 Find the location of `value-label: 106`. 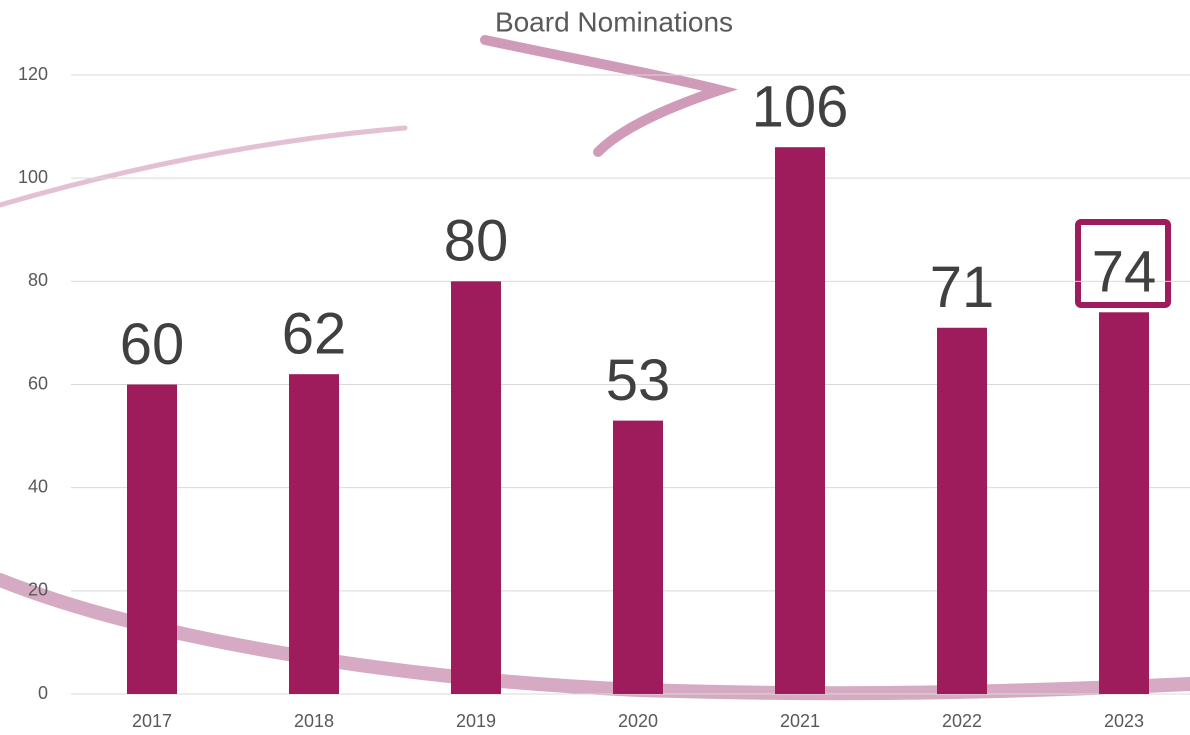

value-label: 106 is located at coordinates (800, 107).